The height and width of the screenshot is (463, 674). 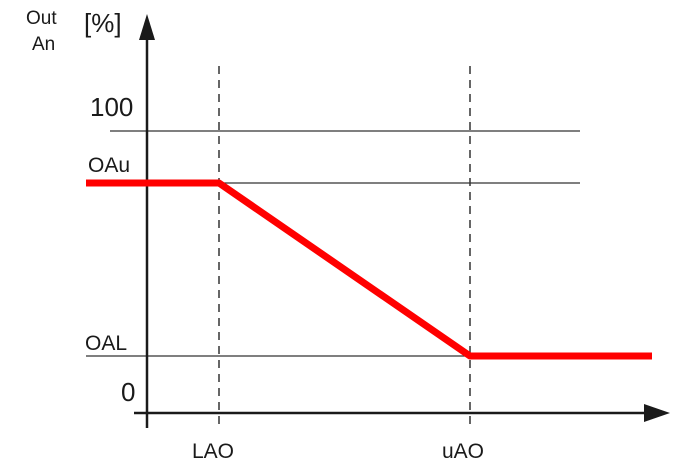 What do you see at coordinates (213, 451) in the screenshot?
I see `lao-label: LAO` at bounding box center [213, 451].